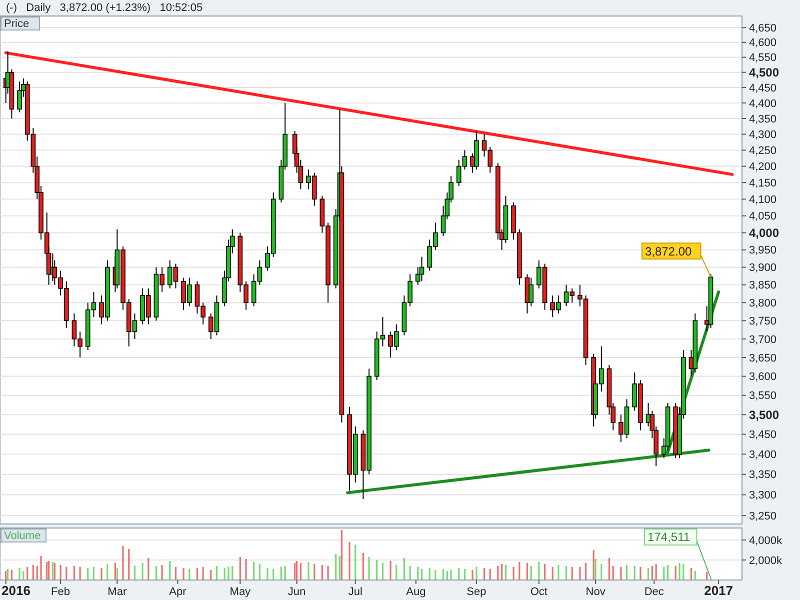  What do you see at coordinates (654, 592) in the screenshot?
I see `x-tick-label: Dec` at bounding box center [654, 592].